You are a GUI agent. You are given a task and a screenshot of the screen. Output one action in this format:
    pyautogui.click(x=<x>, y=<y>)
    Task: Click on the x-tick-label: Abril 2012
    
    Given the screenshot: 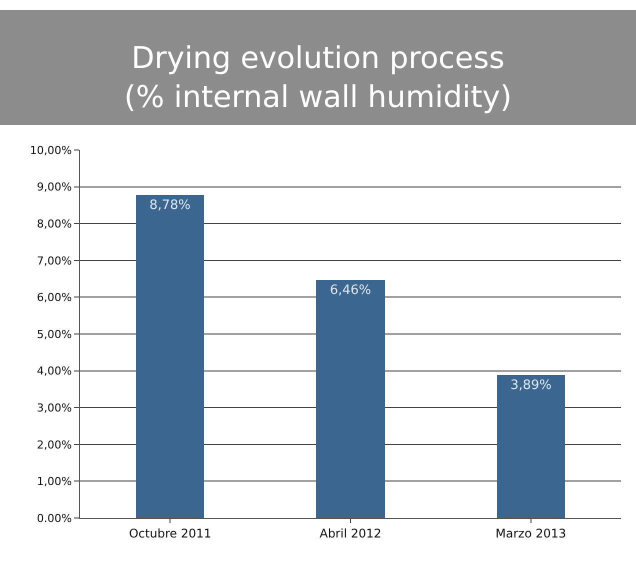 What is the action you would take?
    pyautogui.click(x=351, y=533)
    